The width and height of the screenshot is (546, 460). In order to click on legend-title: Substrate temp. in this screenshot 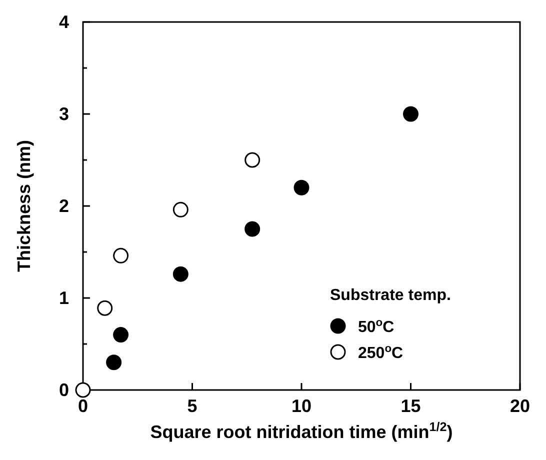, I will do `click(390, 295)`.